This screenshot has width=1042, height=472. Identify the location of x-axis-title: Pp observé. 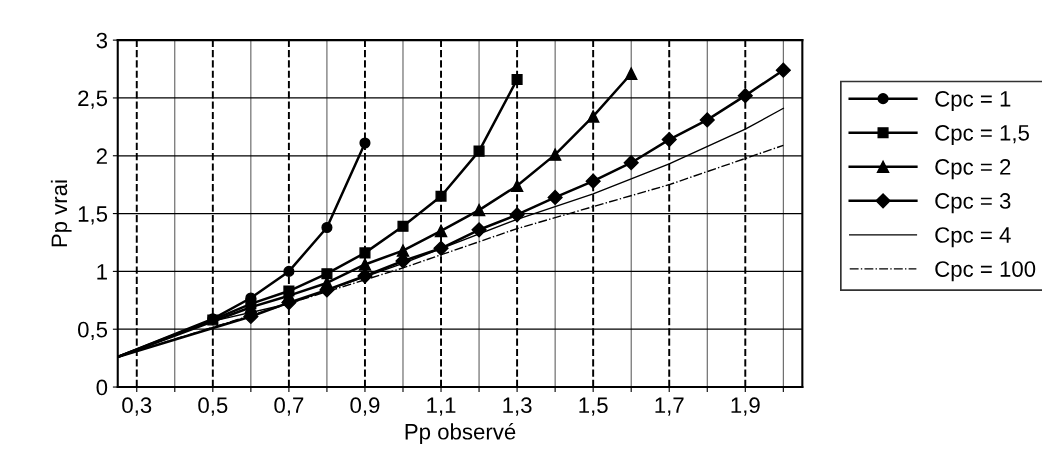
(460, 434).